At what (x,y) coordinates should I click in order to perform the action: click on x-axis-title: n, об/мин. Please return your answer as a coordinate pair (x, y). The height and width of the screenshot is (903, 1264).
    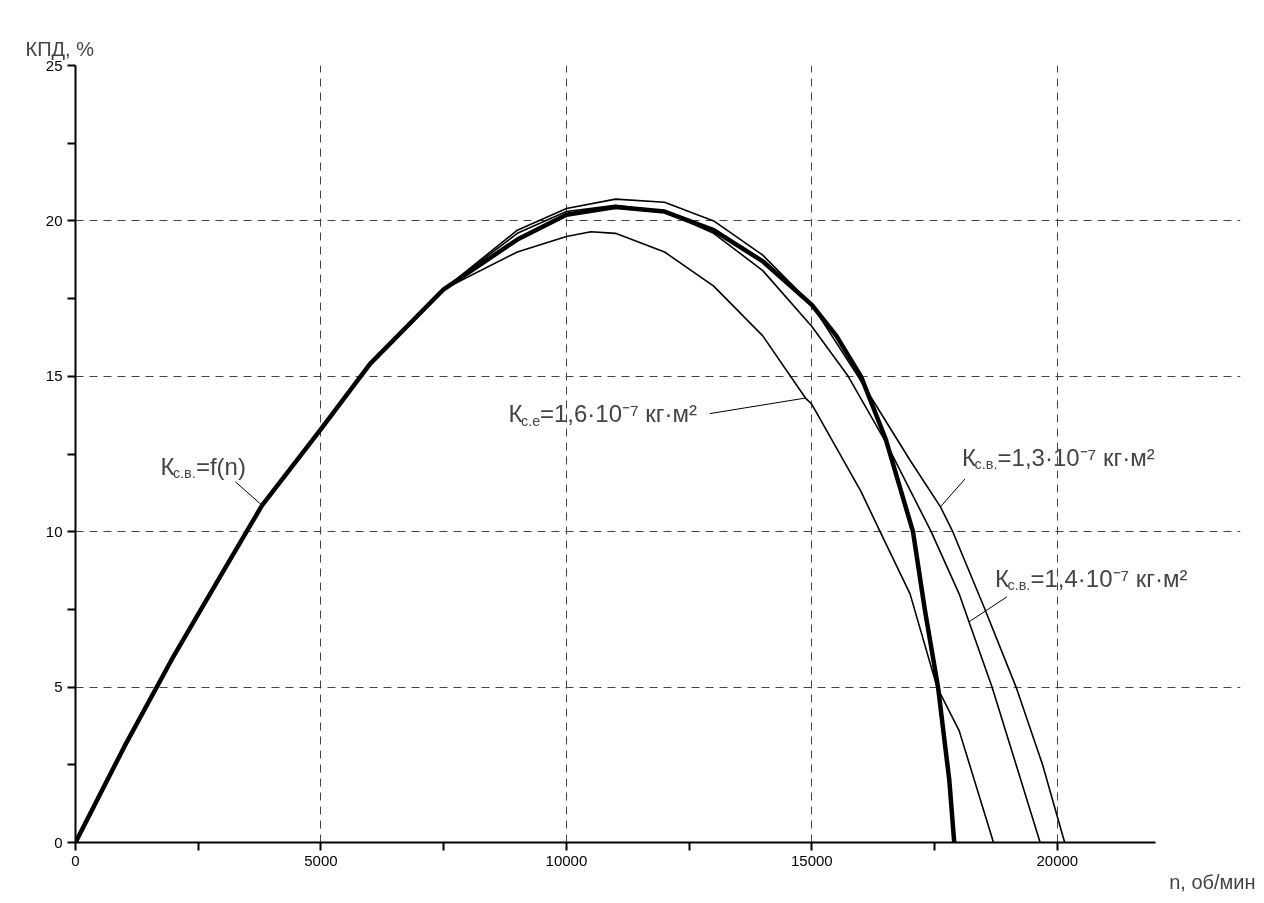
    Looking at the image, I should click on (1212, 881).